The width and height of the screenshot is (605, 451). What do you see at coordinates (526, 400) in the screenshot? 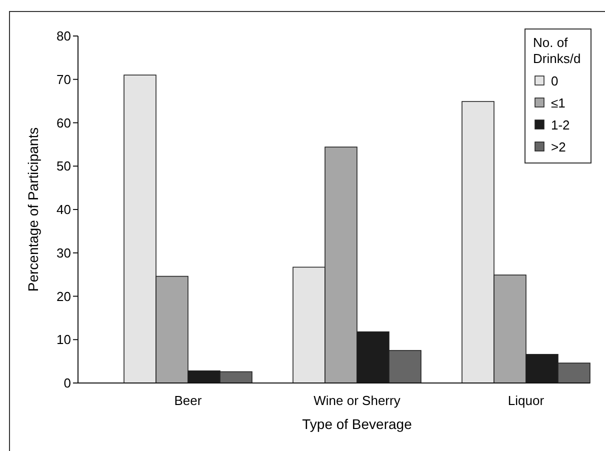
I see `x-tick-label: Liquor` at bounding box center [526, 400].